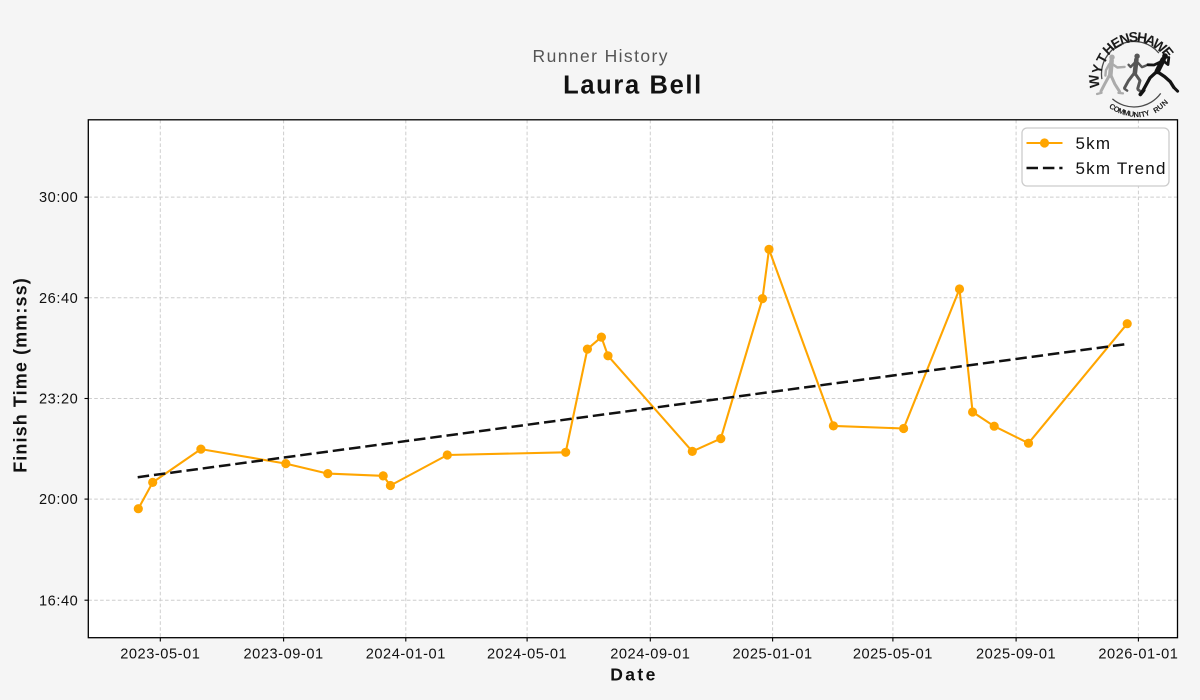  I want to click on svg-text: 5km Trend, so click(1121, 168).